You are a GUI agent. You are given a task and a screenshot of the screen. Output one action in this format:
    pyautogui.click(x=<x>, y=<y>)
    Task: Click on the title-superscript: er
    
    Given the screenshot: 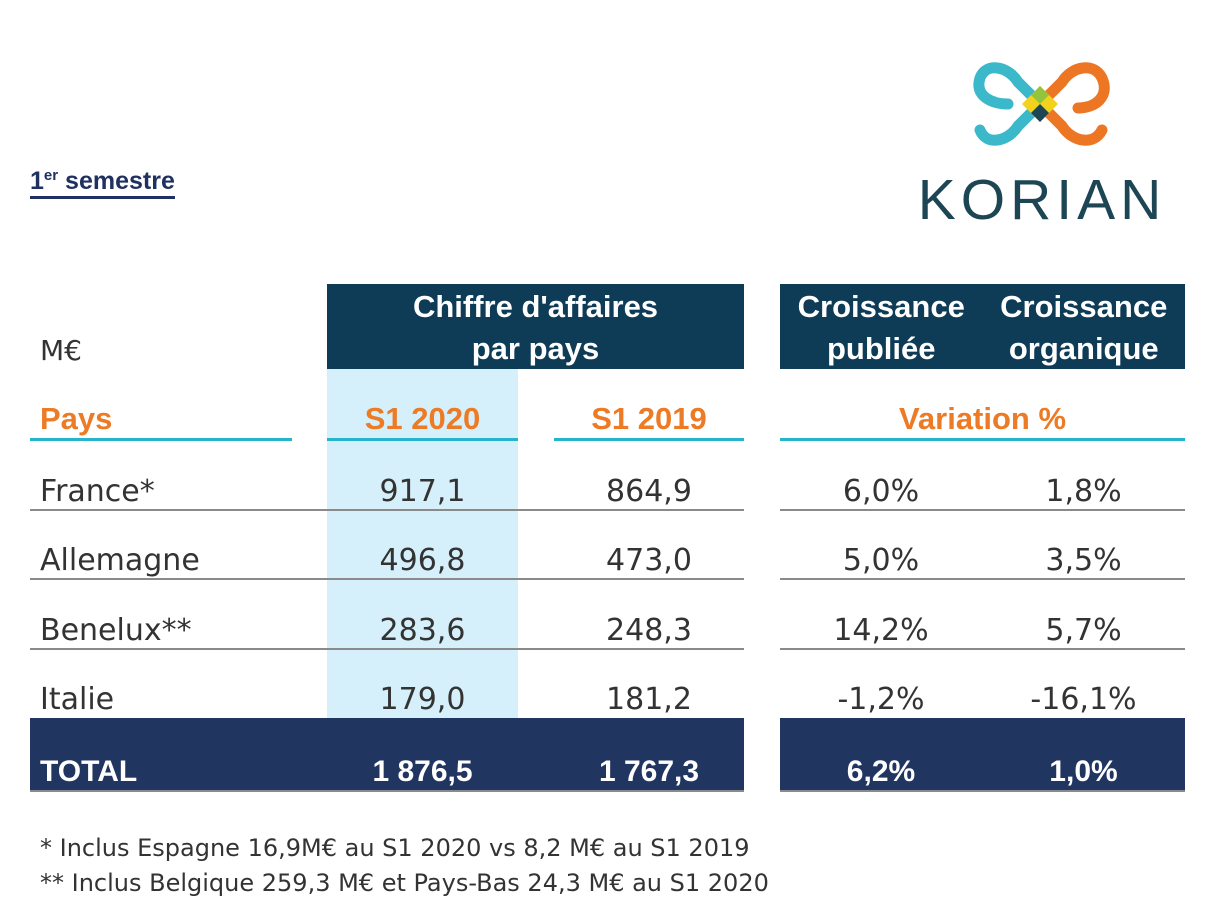 What is the action you would take?
    pyautogui.click(x=51, y=175)
    